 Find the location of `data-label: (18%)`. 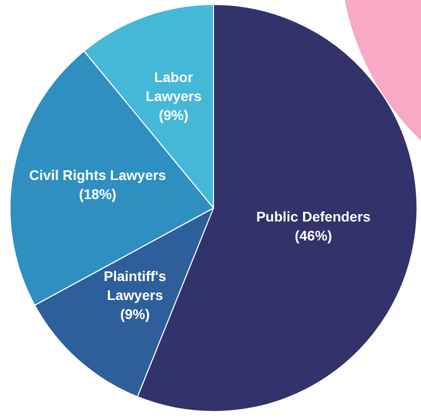

data-label: (18%) is located at coordinates (97, 194).